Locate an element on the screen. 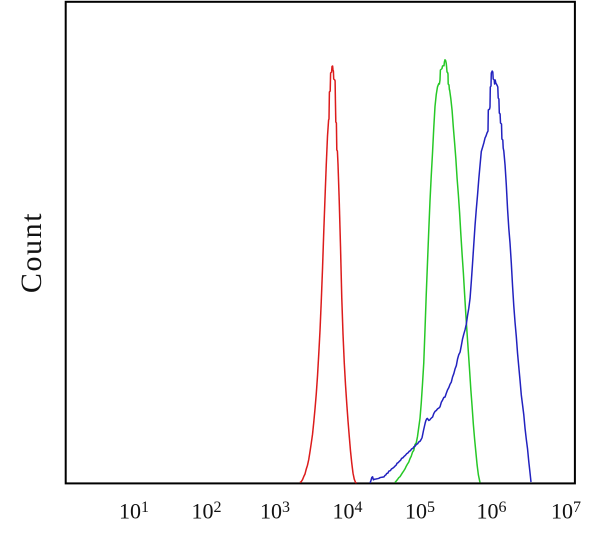 The height and width of the screenshot is (536, 602). svg-text: Count is located at coordinates (31, 252).